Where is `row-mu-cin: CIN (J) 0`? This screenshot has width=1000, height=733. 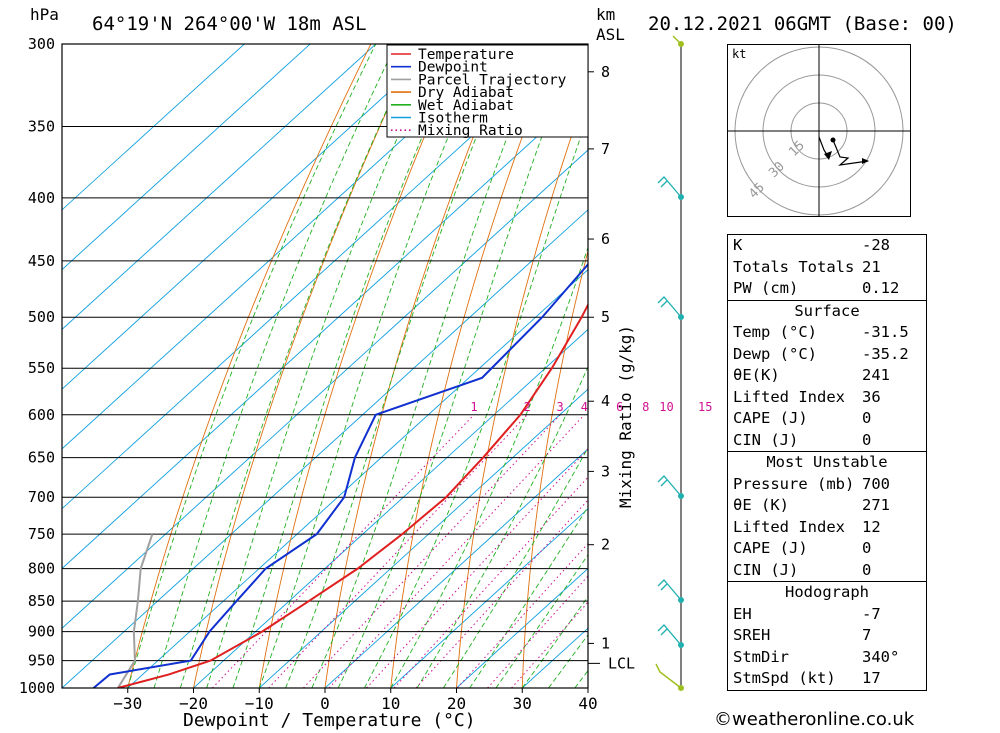
row-mu-cin: CIN (J) 0 is located at coordinates (827, 571).